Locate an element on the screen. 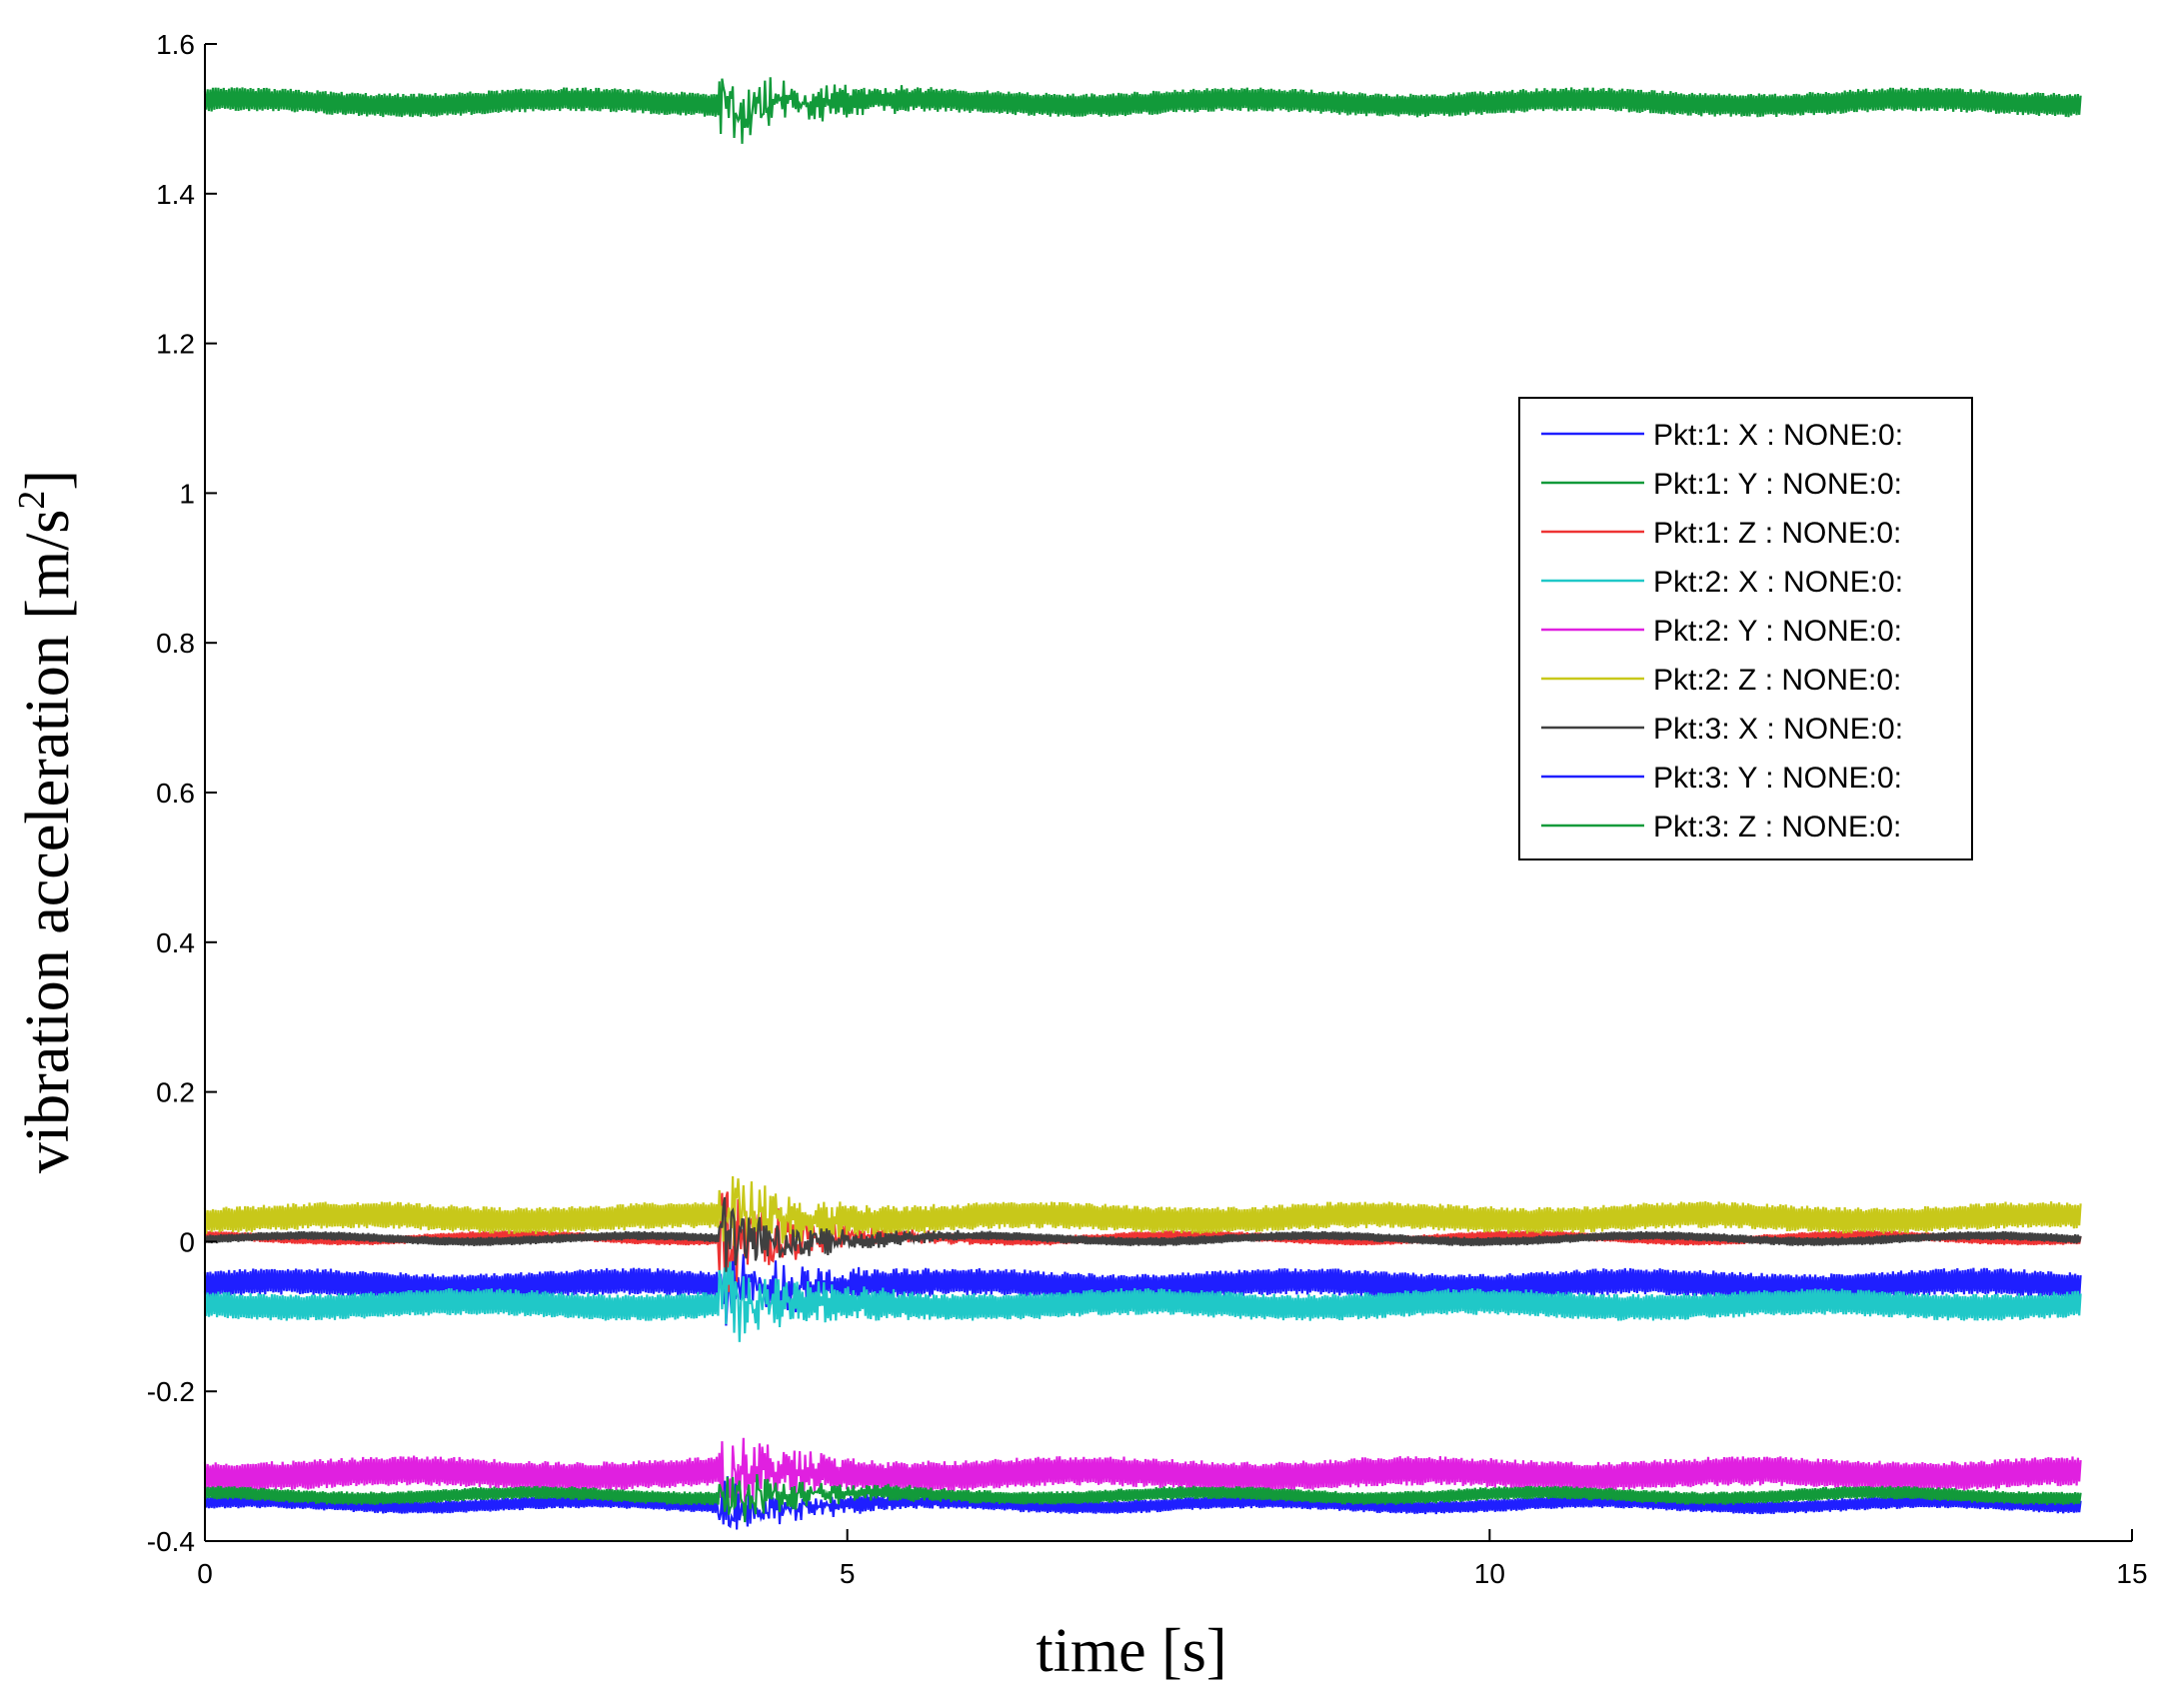  y-tick-label: 1.6 is located at coordinates (176, 45).